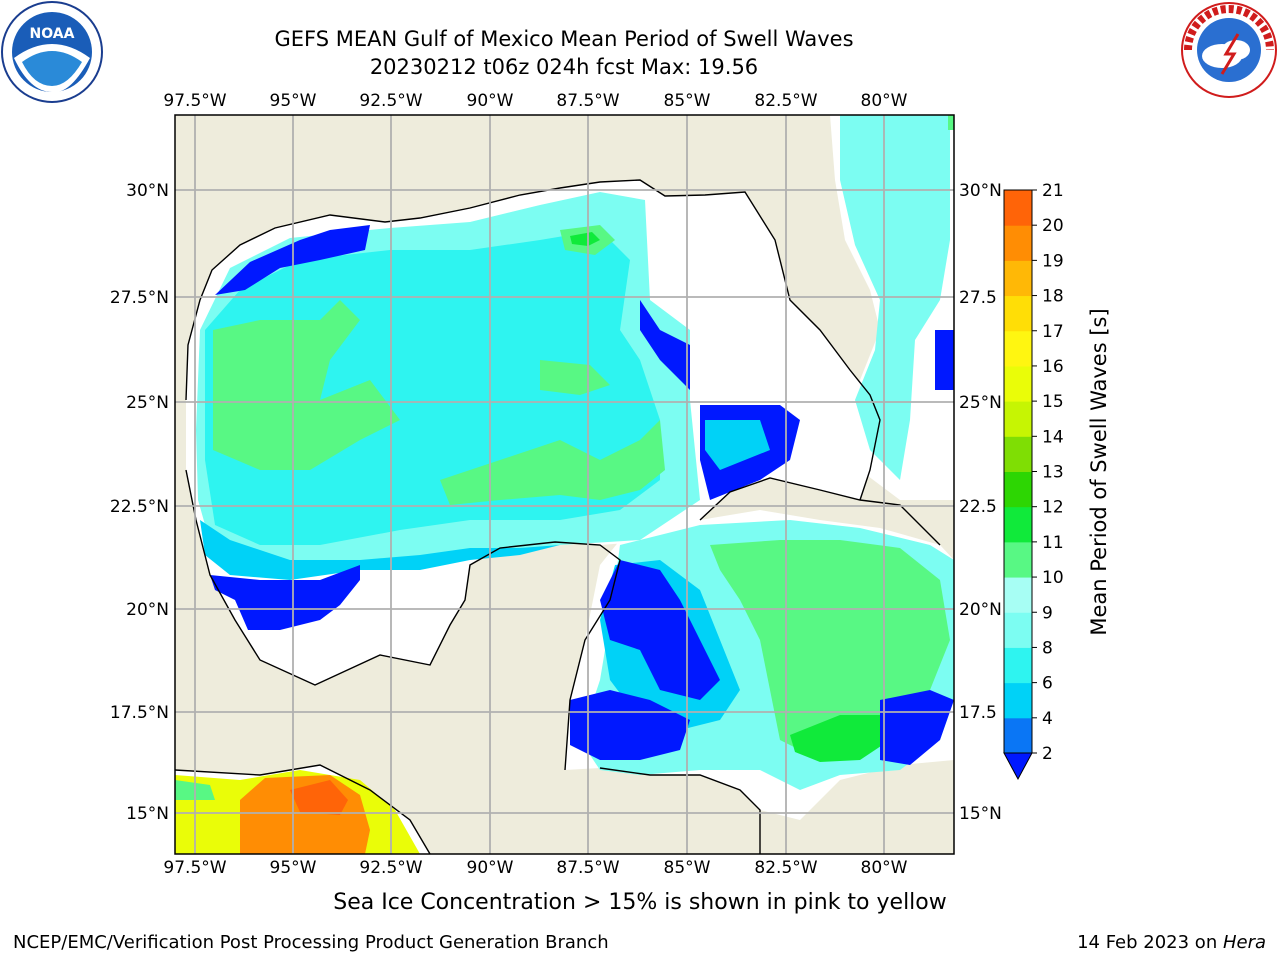 This screenshot has height=960, width=1280. What do you see at coordinates (1053, 191) in the screenshot?
I see `colorbar-tick-label-16: 21` at bounding box center [1053, 191].